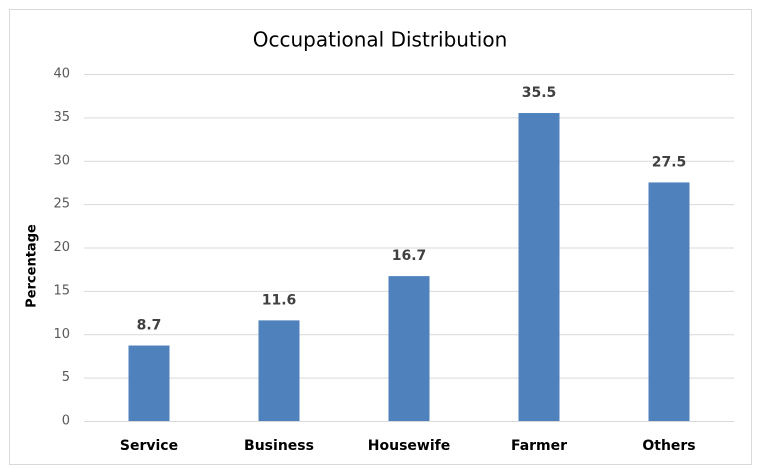 The height and width of the screenshot is (469, 761). I want to click on y-tick-label: 30, so click(61, 160).